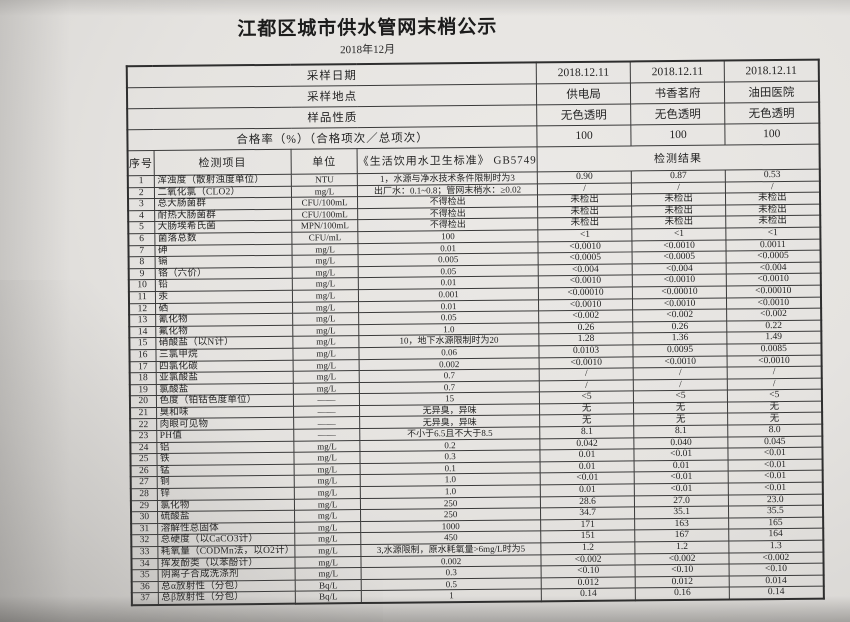  I want to click on row-index: 5, so click(141, 227).